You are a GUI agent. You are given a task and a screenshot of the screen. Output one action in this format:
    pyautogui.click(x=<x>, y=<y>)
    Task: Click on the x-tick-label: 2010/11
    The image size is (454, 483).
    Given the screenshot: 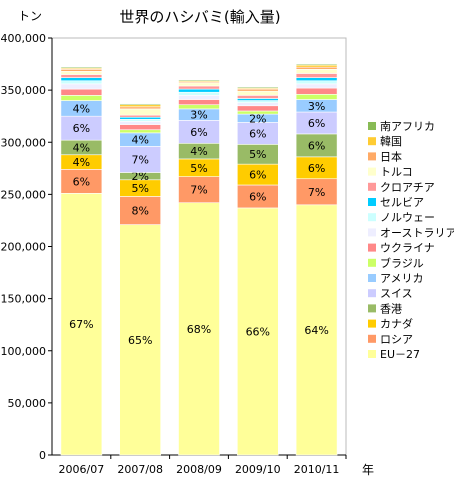 What is the action you would take?
    pyautogui.click(x=317, y=469)
    